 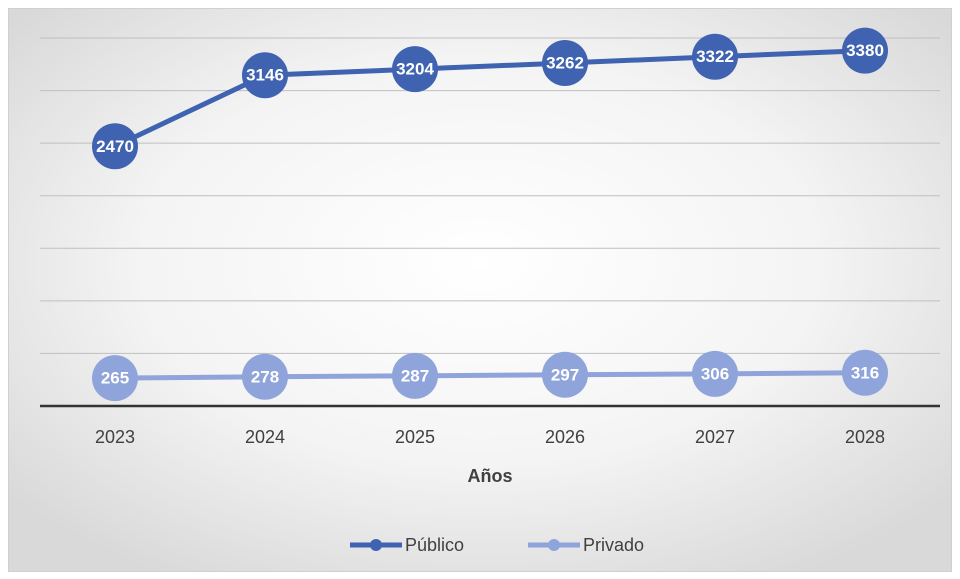 What do you see at coordinates (415, 437) in the screenshot?
I see `x-tick-label: 2025` at bounding box center [415, 437].